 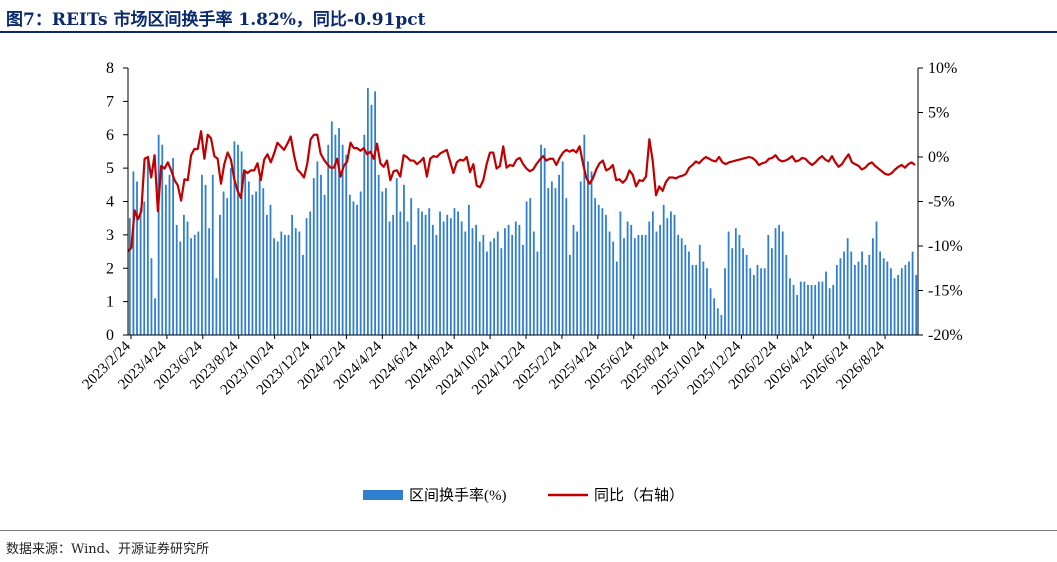 What do you see at coordinates (110, 101) in the screenshot?
I see `y-left-tick-label: 7` at bounding box center [110, 101].